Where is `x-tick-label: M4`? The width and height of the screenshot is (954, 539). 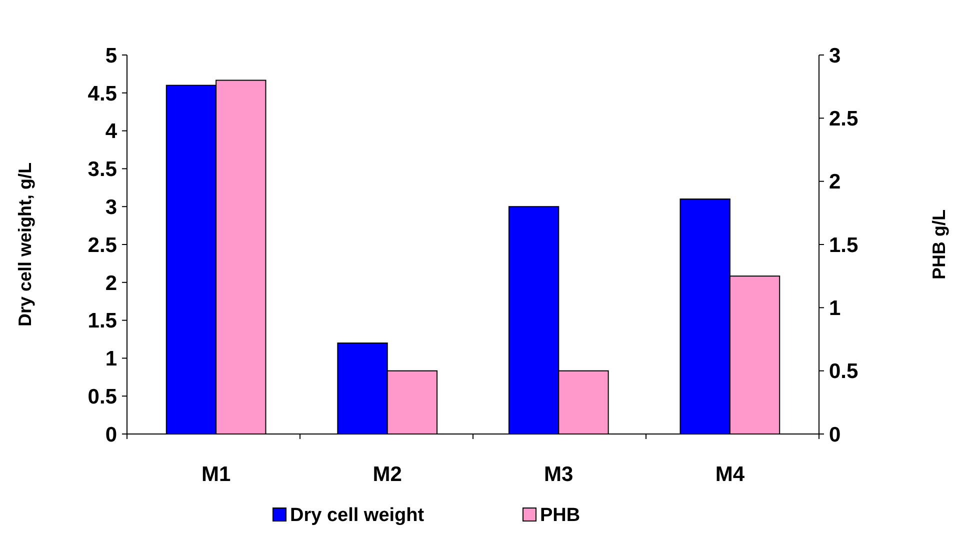
x-tick-label: M4 is located at coordinates (730, 474).